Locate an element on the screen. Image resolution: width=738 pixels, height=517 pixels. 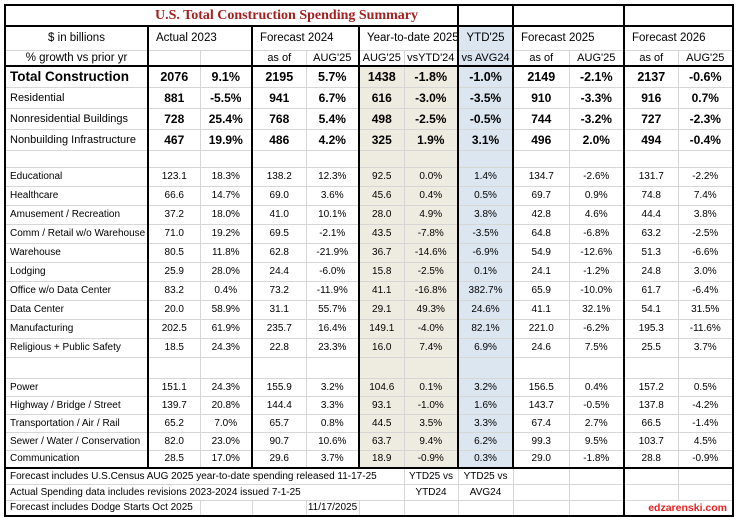
value-cell: 65.9 is located at coordinates (541, 291).